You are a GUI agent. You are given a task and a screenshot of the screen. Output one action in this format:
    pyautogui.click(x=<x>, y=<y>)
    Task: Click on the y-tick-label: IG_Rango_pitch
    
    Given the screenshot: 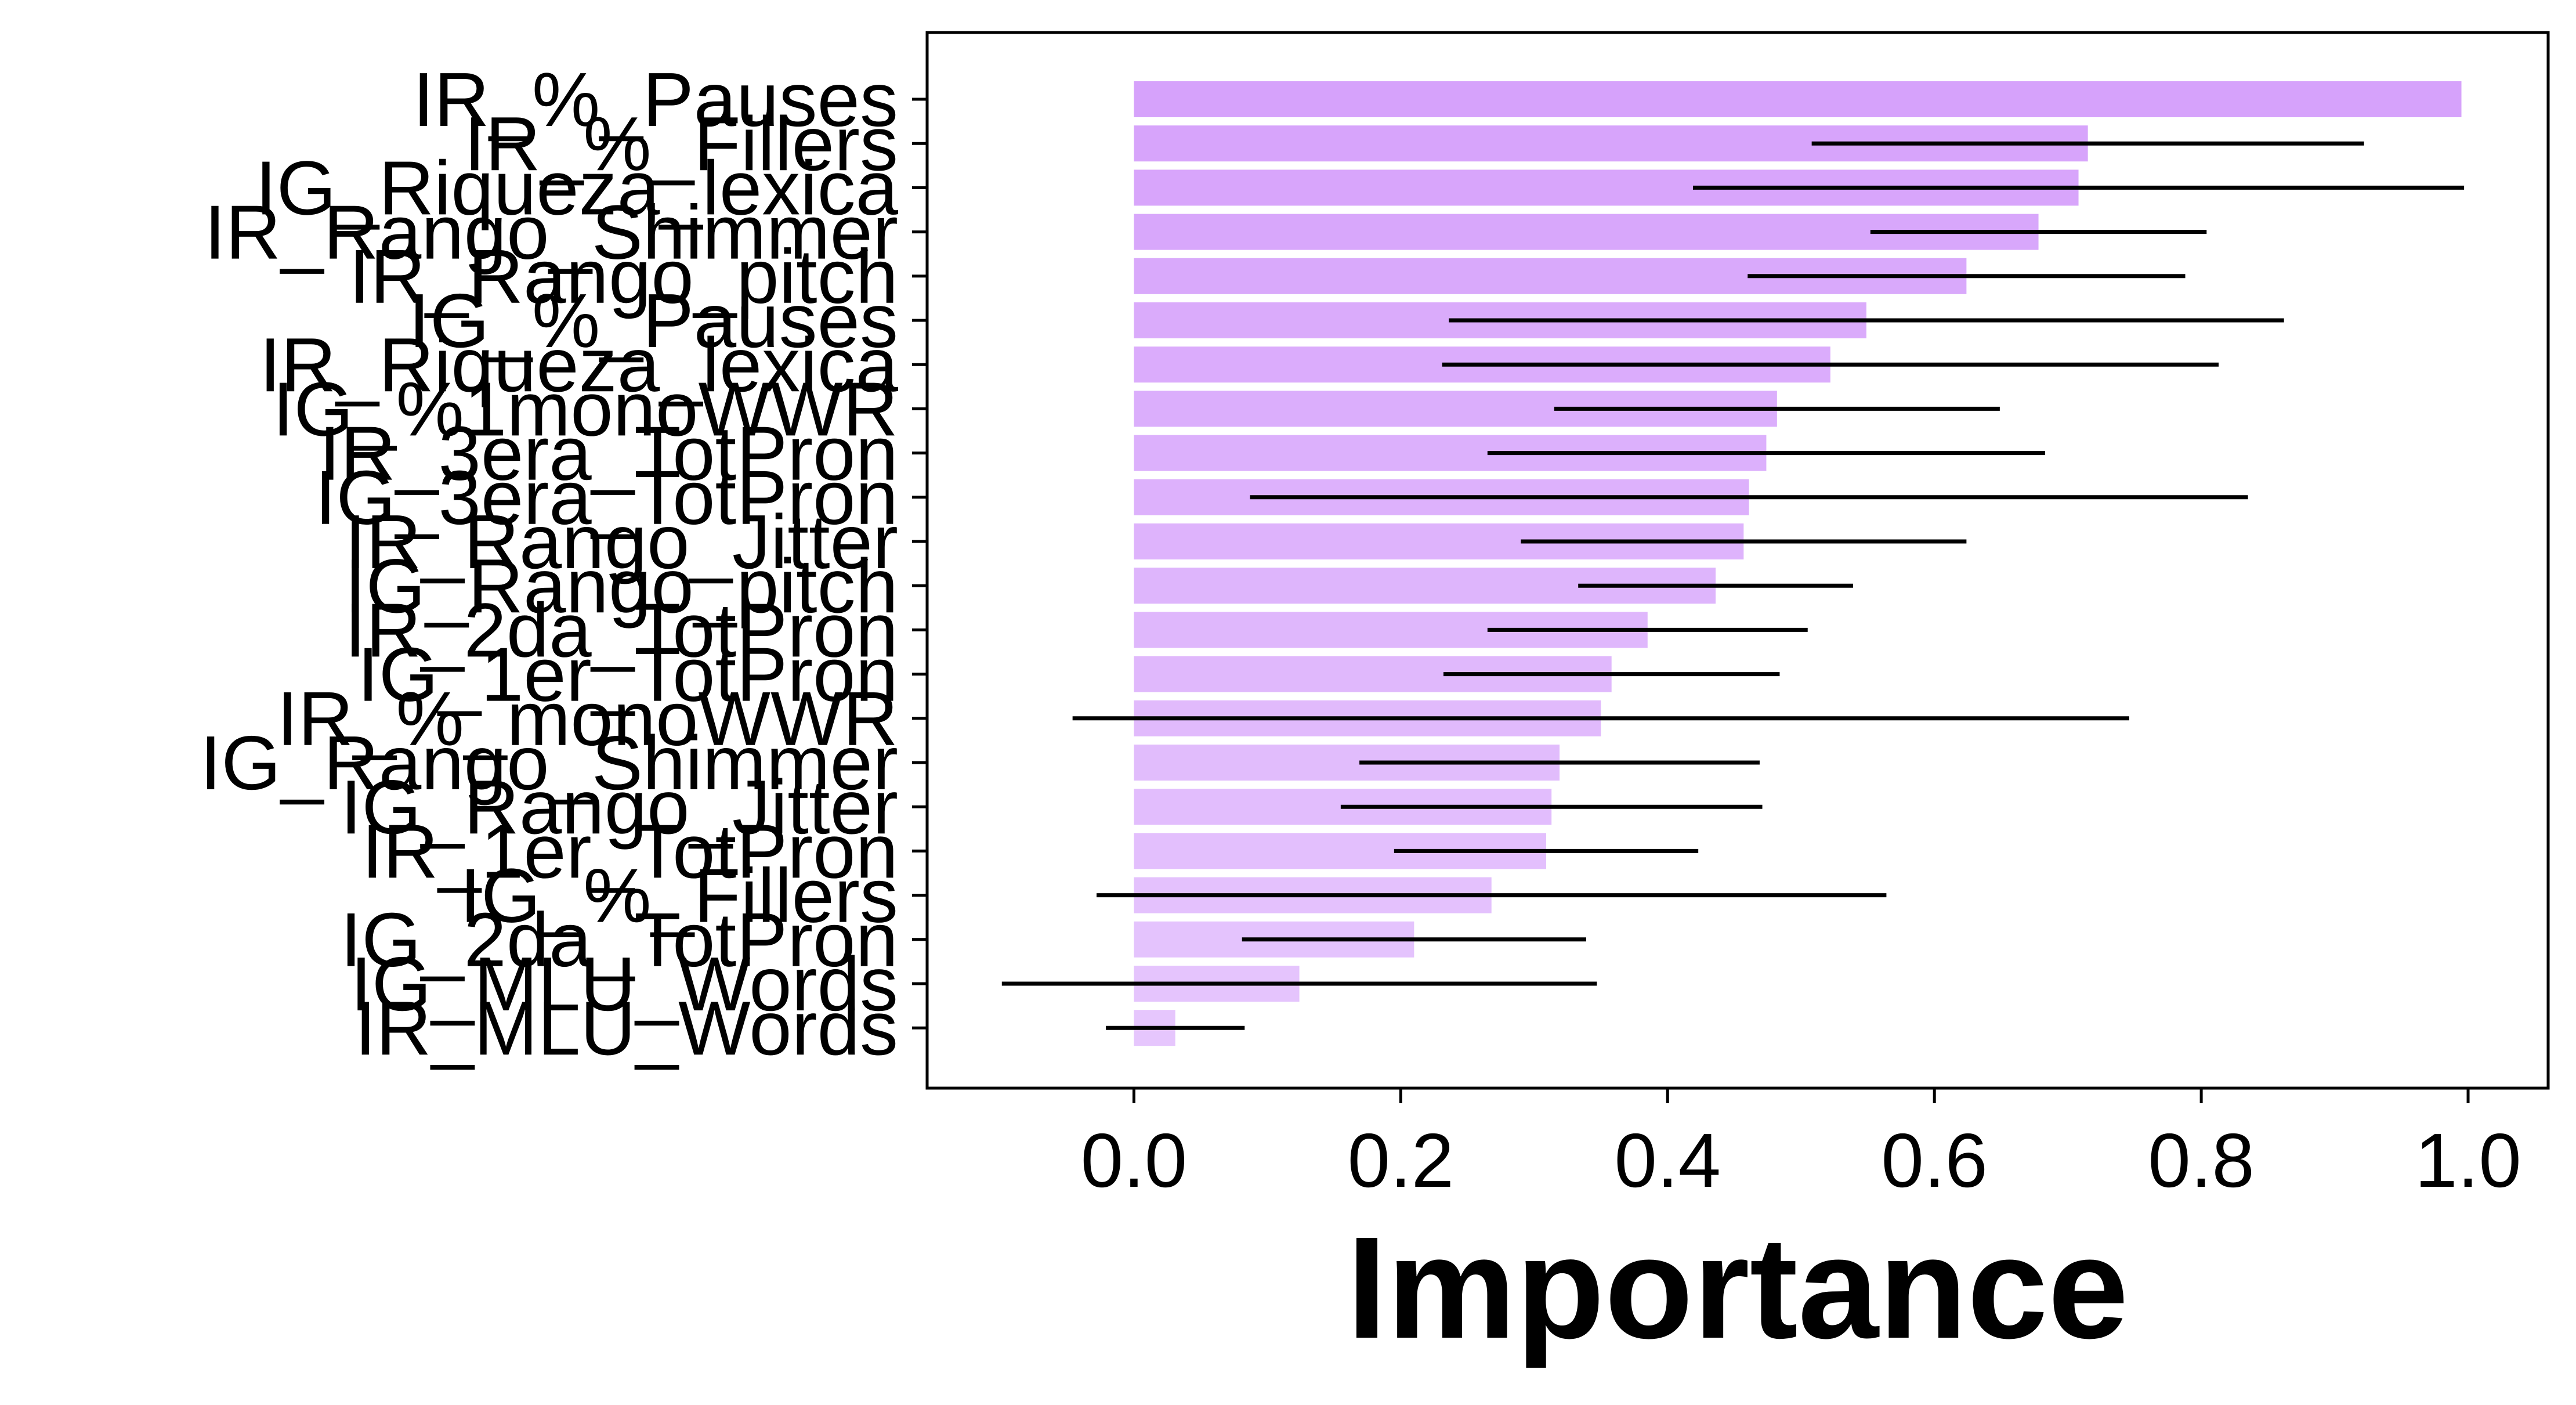 What is the action you would take?
    pyautogui.click(x=621, y=586)
    